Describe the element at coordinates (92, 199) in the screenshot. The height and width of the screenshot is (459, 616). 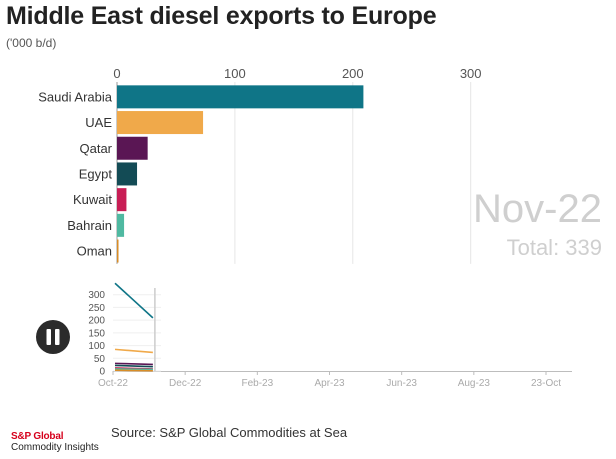
I see `bar-category-label: Kuwait` at that location.